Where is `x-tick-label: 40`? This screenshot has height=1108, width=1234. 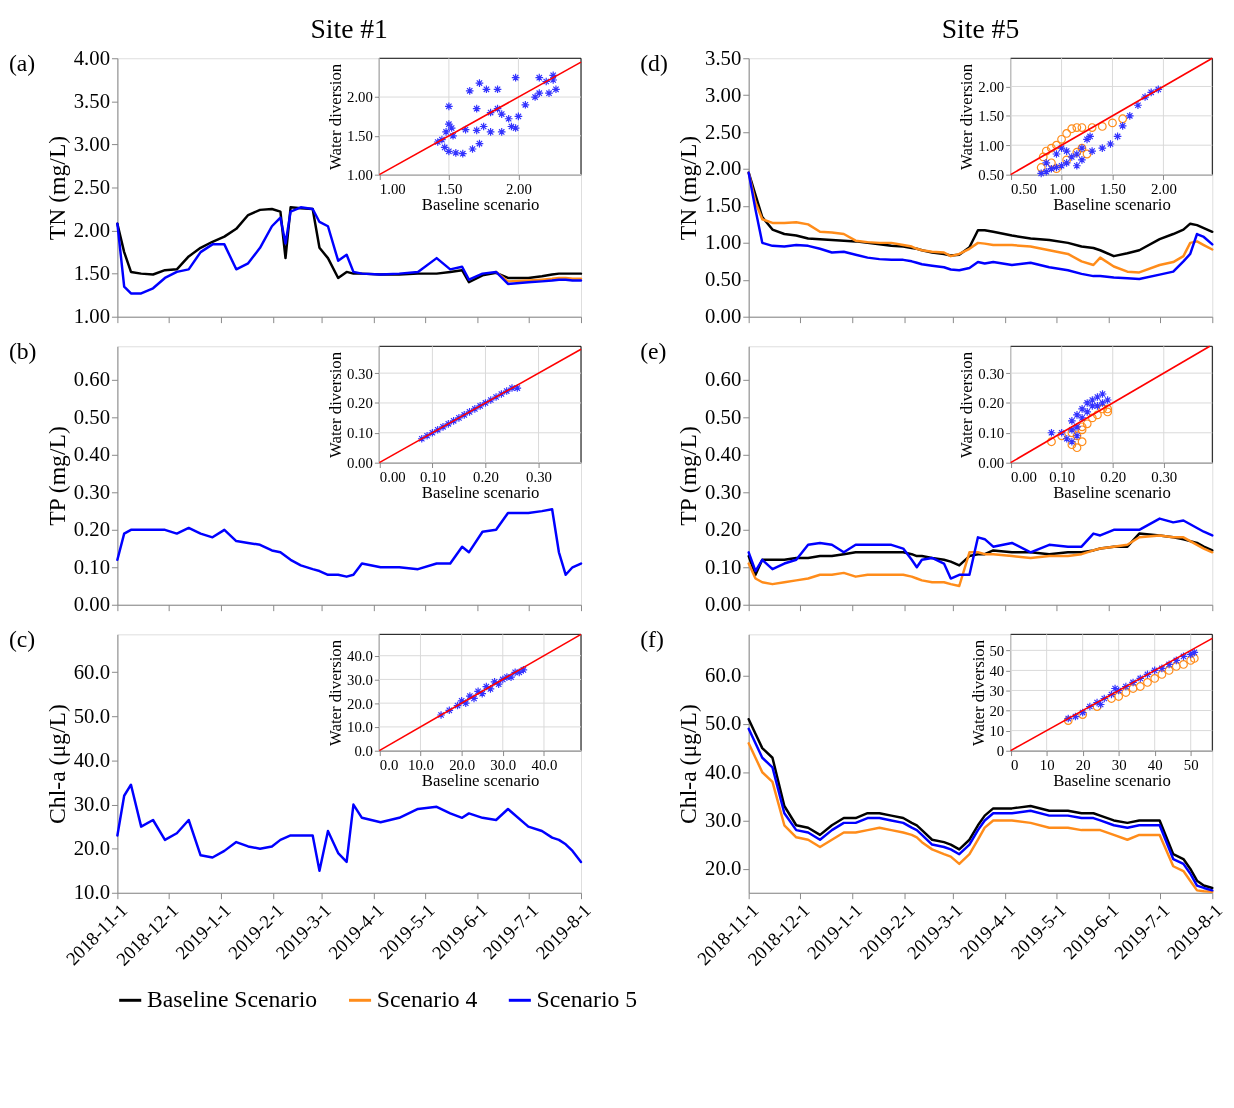
x-tick-label: 40 is located at coordinates (1155, 764).